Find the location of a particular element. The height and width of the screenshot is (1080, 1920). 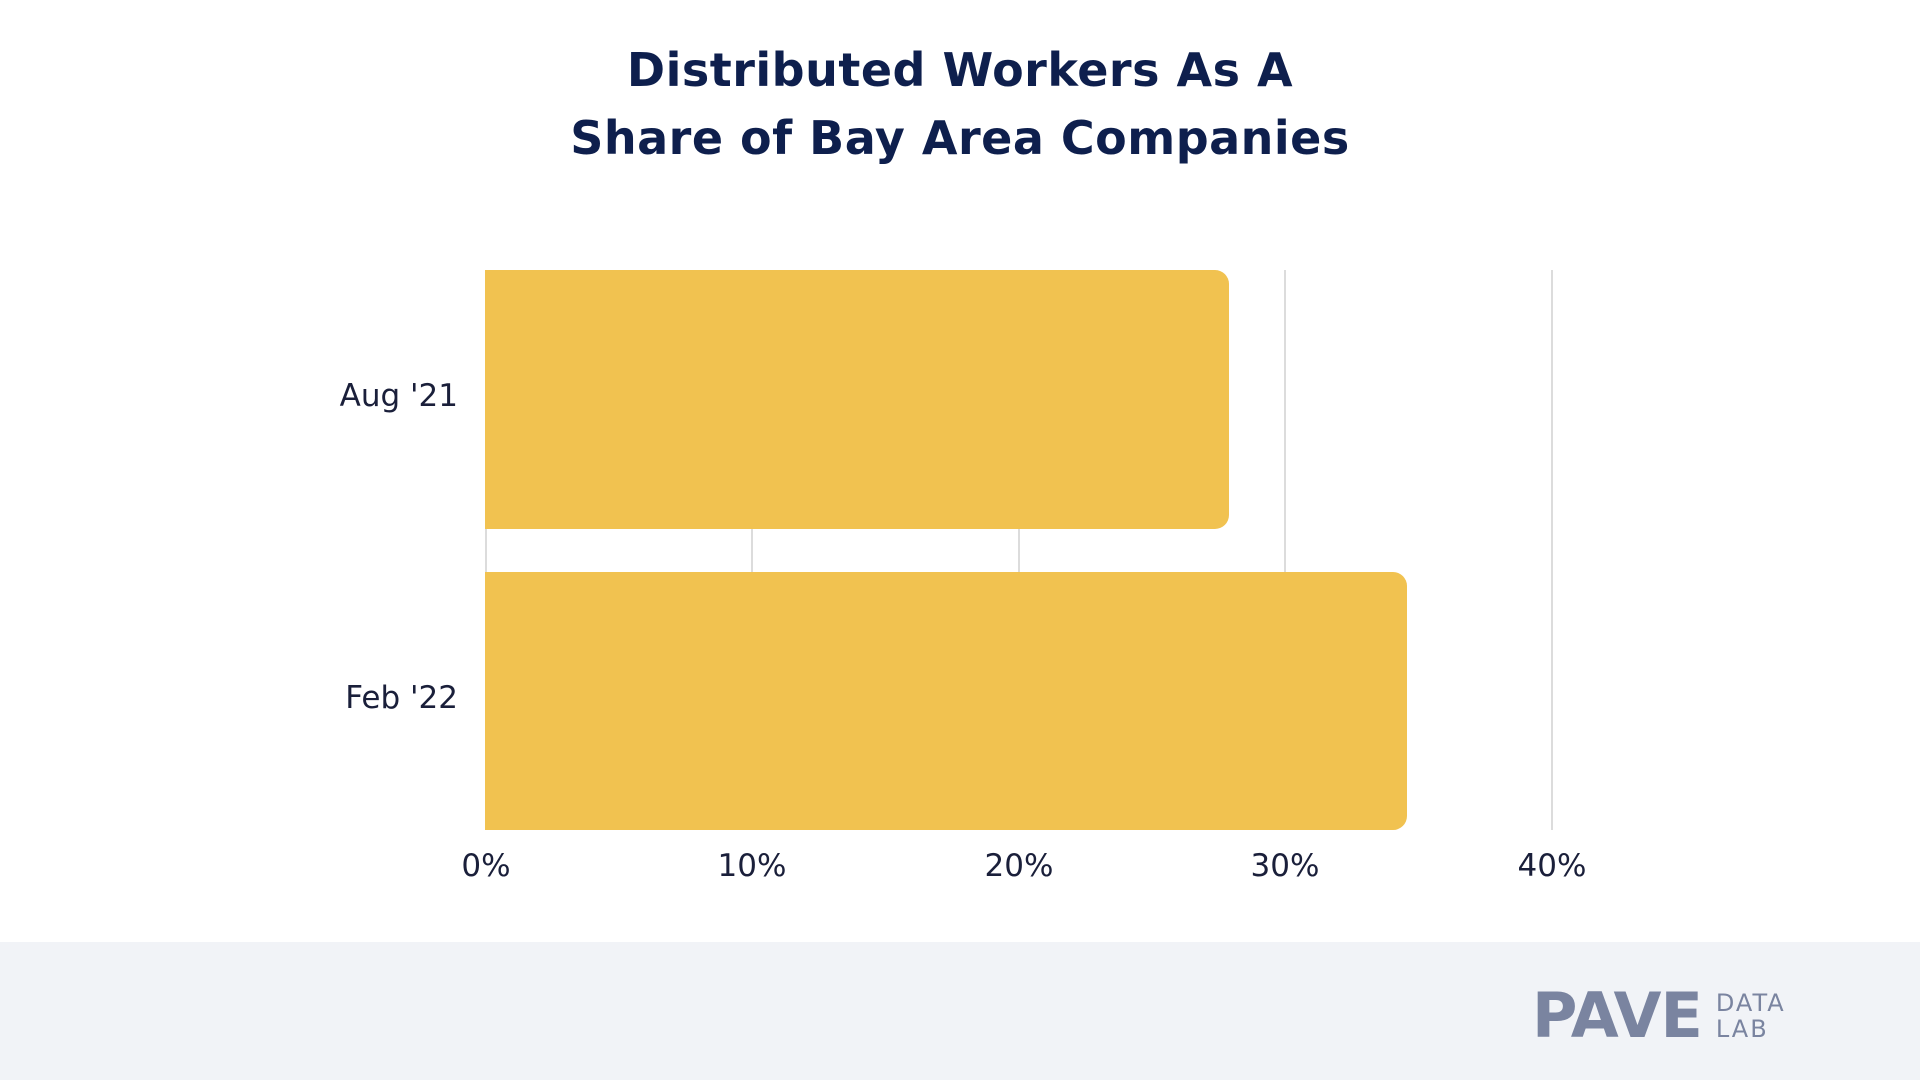

chart-title-line1: Distributed Workers As A is located at coordinates (960, 70).